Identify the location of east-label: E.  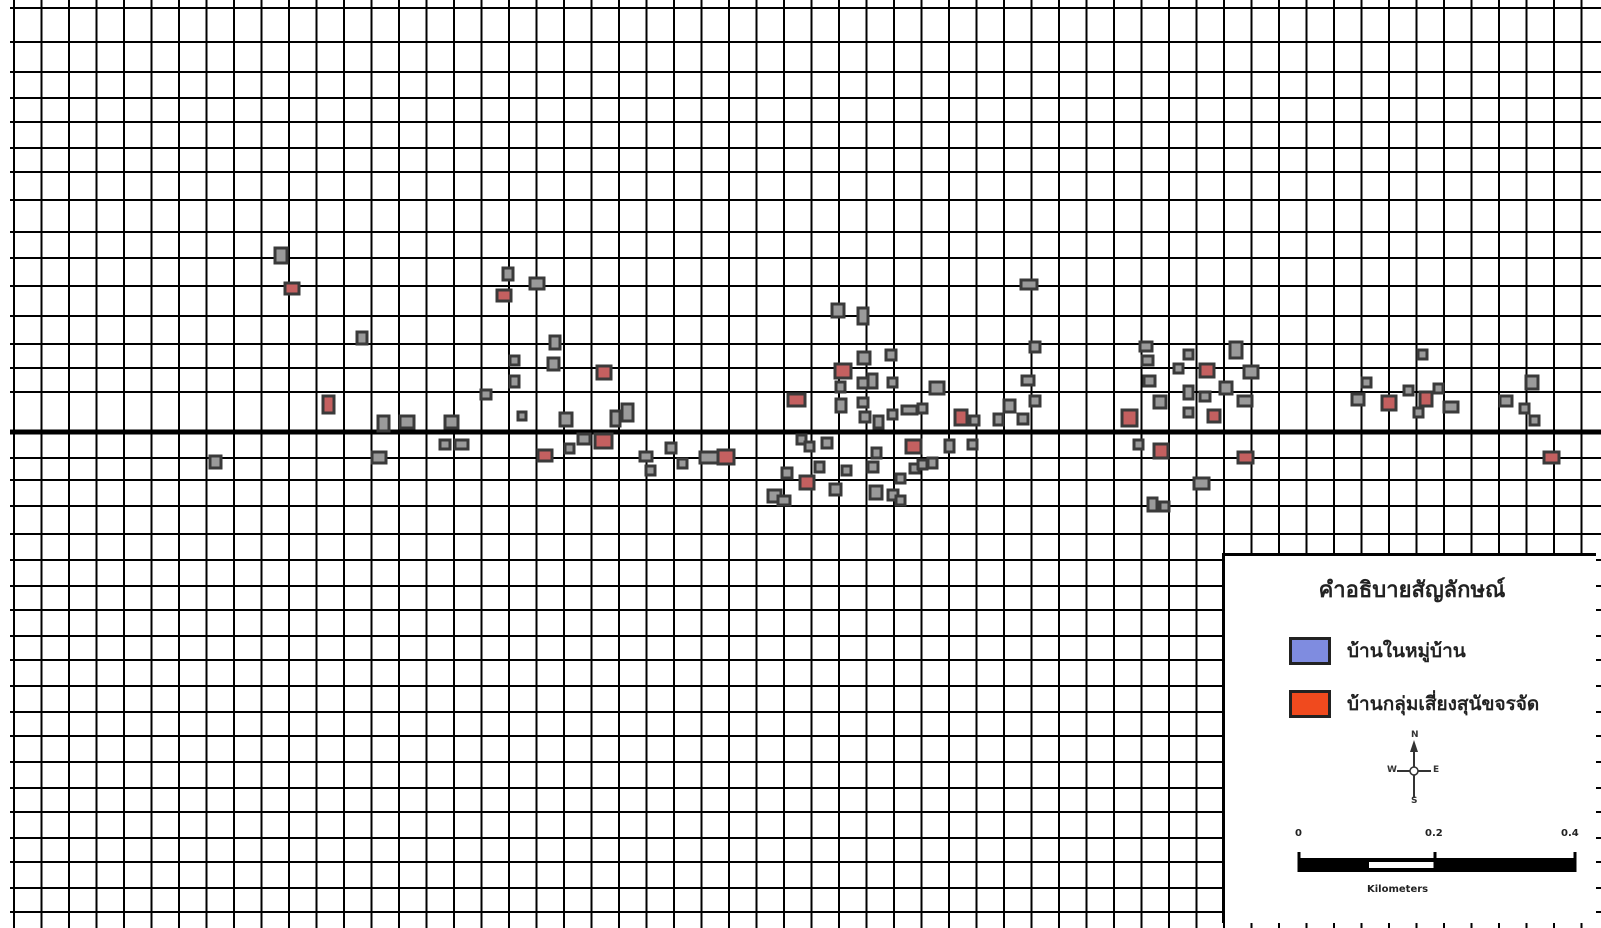
(1436, 770).